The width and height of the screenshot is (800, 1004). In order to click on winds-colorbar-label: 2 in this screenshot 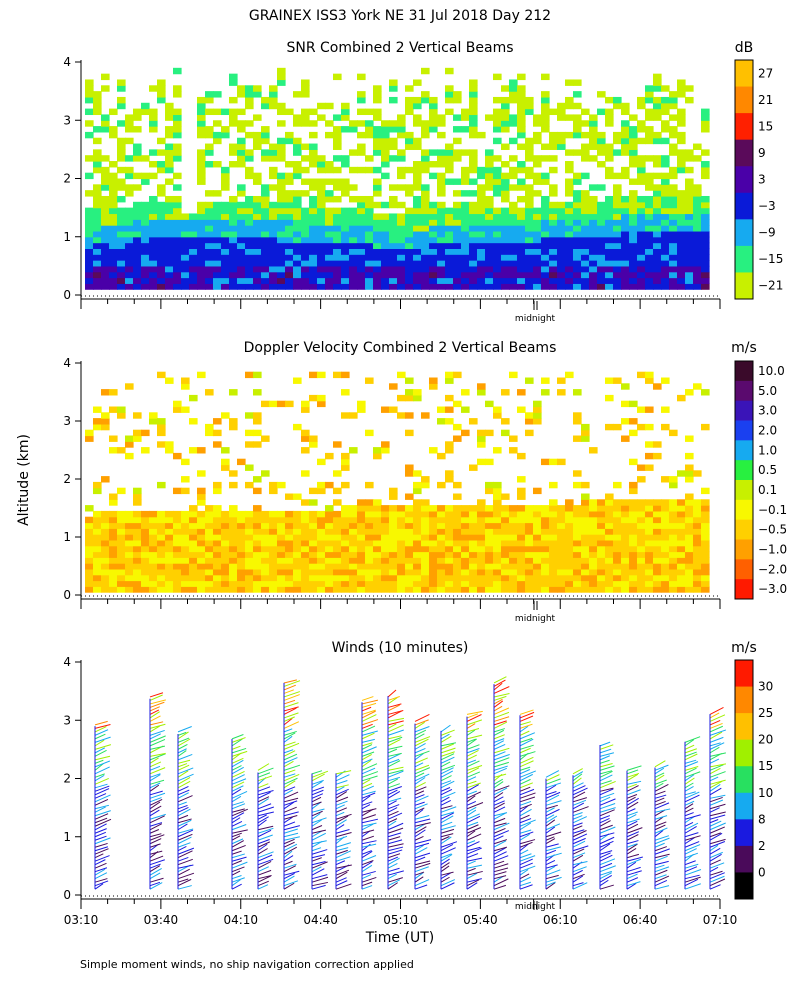, I will do `click(762, 846)`.